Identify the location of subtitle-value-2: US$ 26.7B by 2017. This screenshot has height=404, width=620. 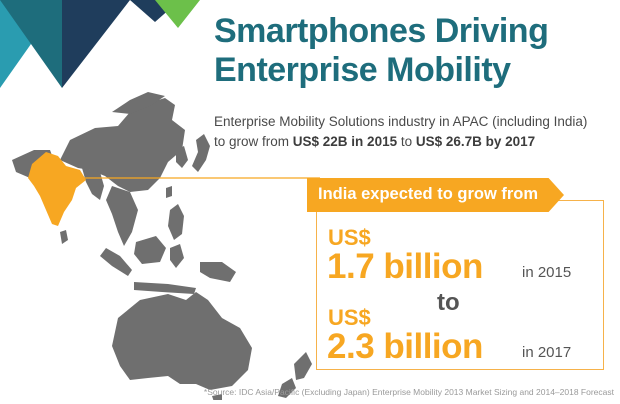
(475, 141).